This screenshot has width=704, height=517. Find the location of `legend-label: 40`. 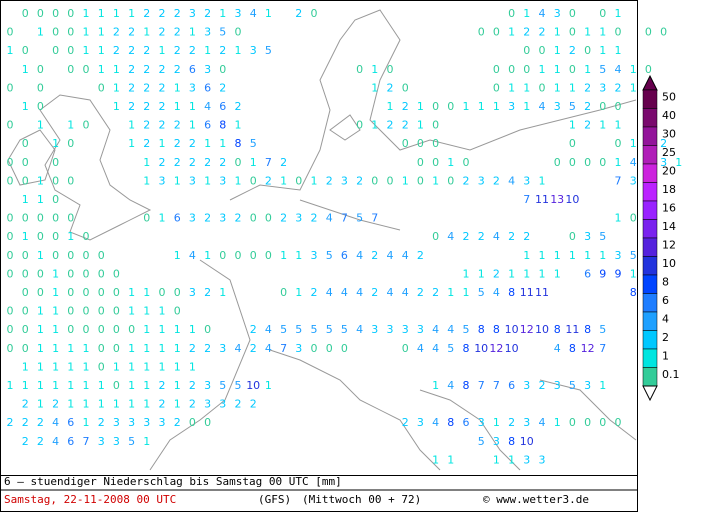

legend-label: 40 is located at coordinates (669, 115).